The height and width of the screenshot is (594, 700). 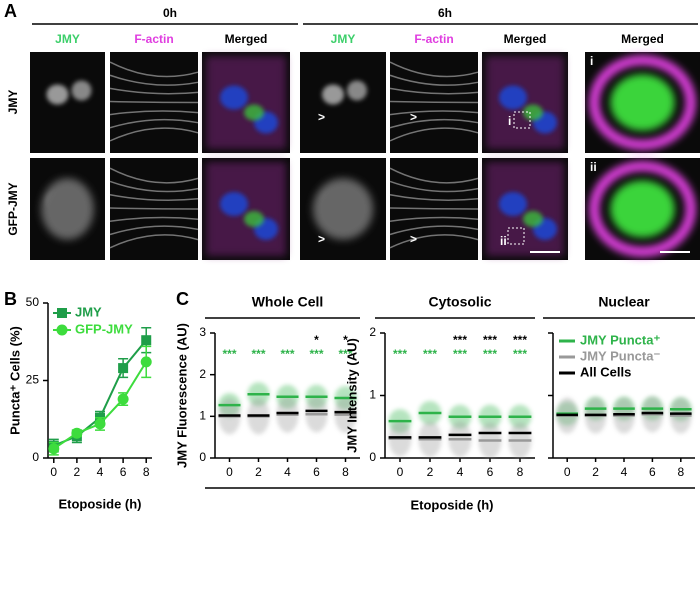 I want to click on legend-label: GFP-JMY, so click(x=104, y=328).